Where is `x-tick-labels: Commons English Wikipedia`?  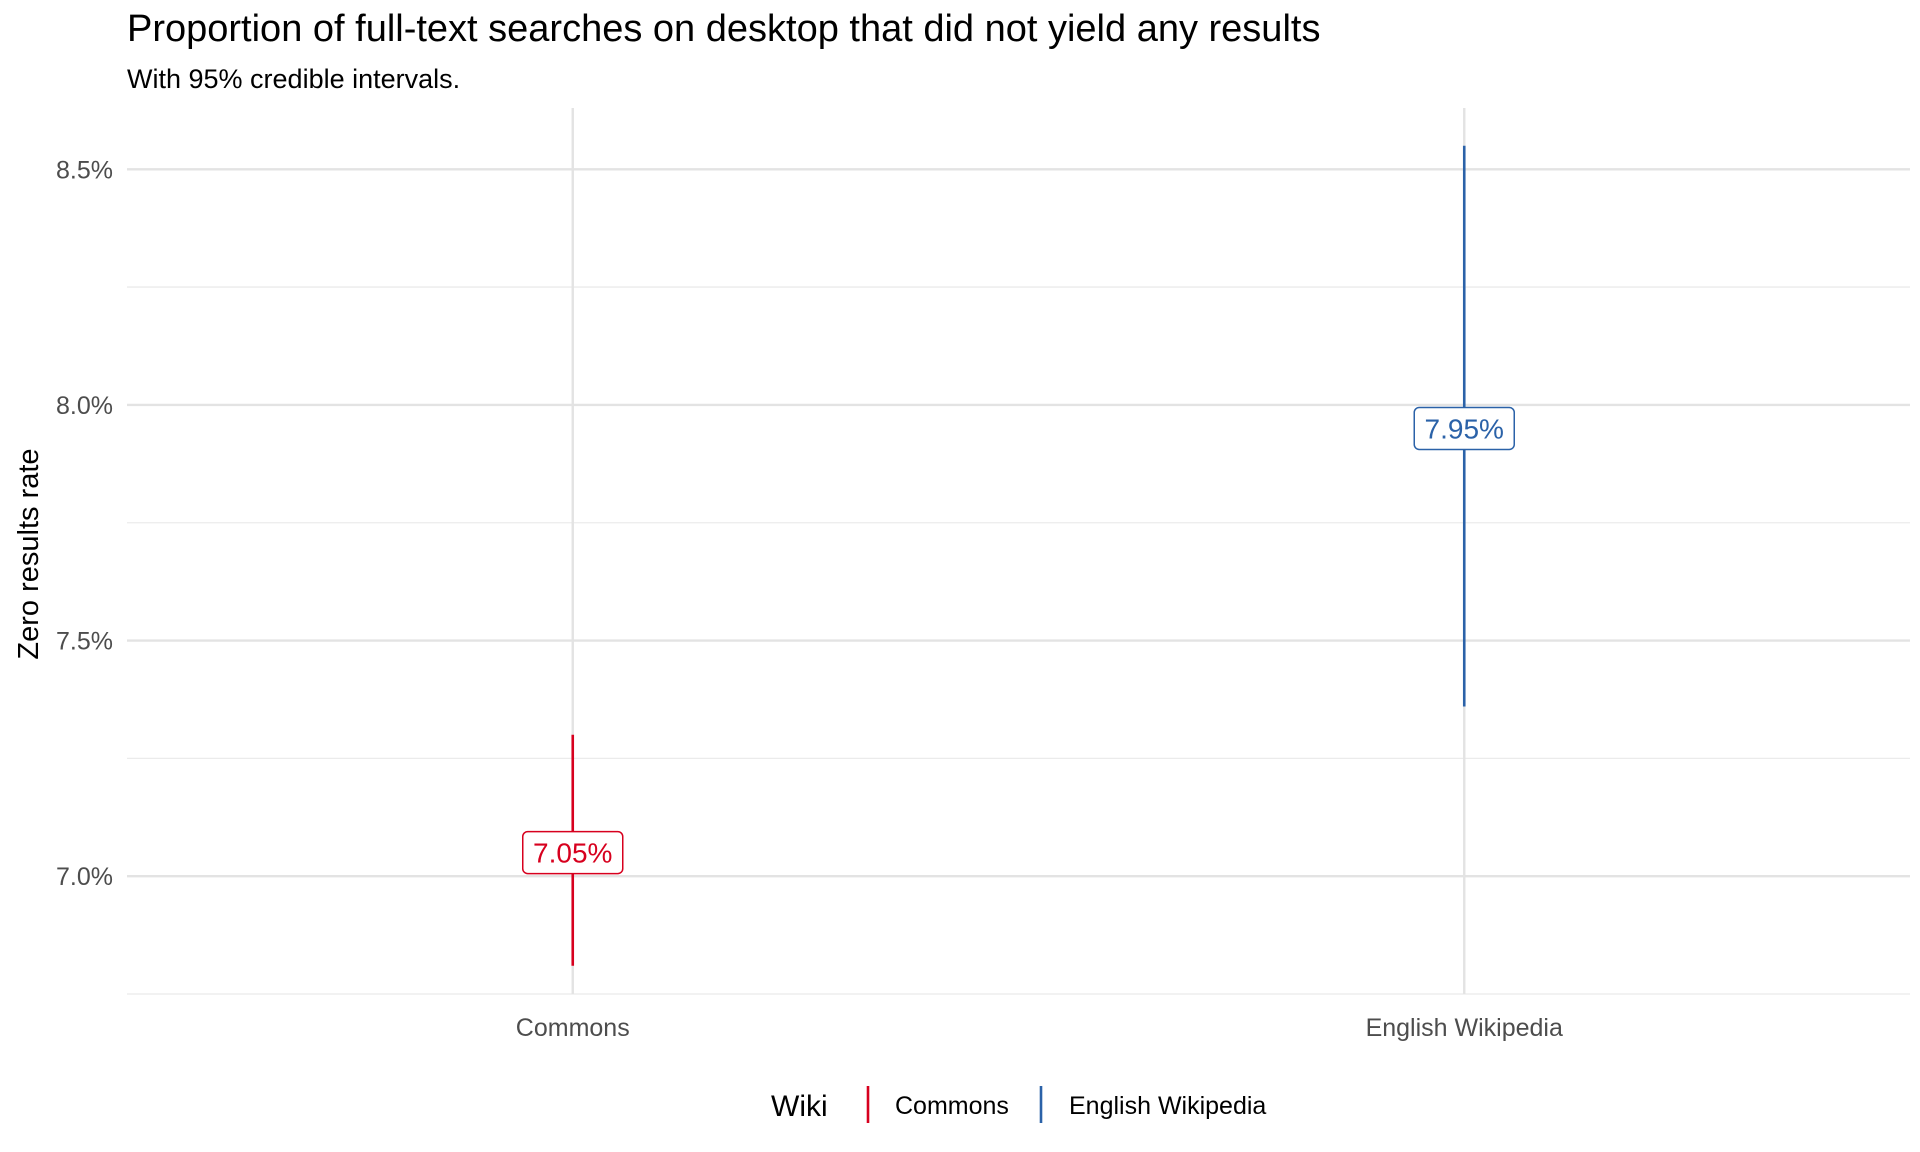 x-tick-labels: Commons English Wikipedia is located at coordinates (1039, 1028).